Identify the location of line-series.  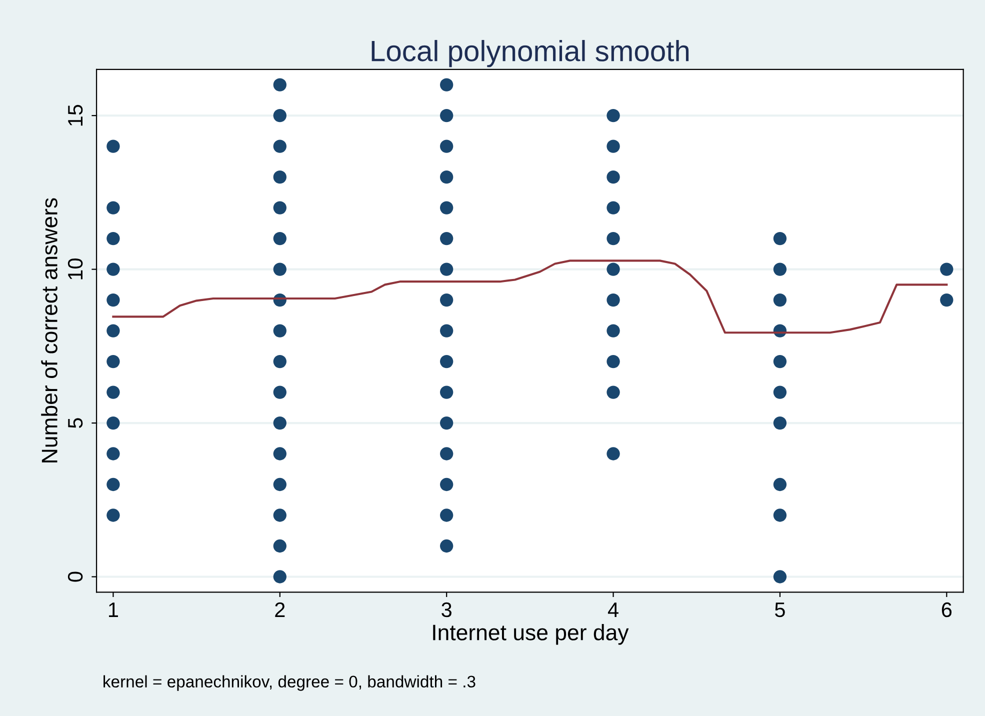
(530, 297).